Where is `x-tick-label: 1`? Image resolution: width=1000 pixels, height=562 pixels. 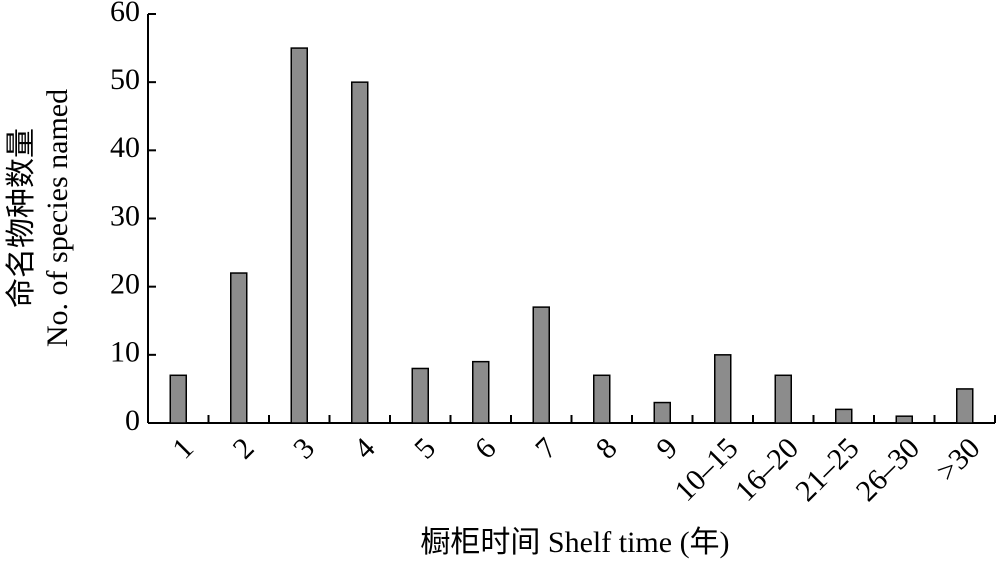
x-tick-label: 1 is located at coordinates (183, 448).